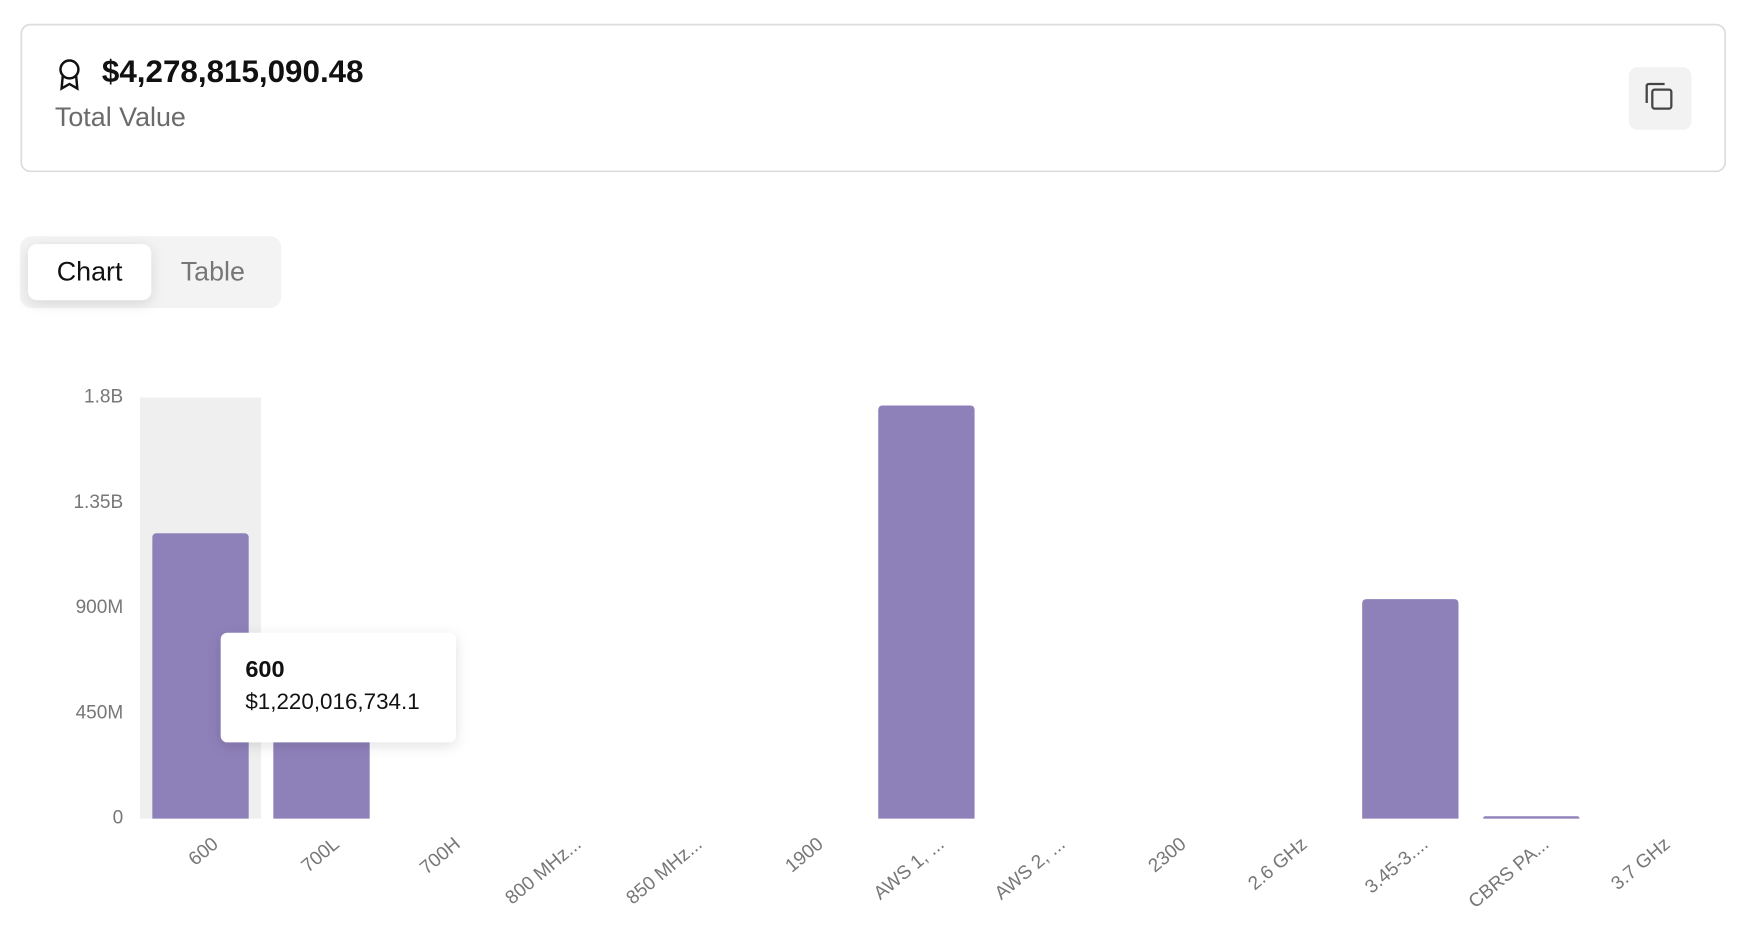 The image size is (1752, 944). I want to click on active-tab, so click(90, 272).